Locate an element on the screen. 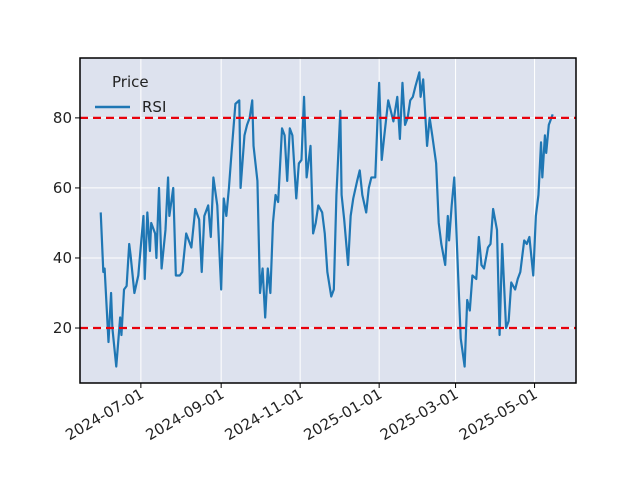 Image resolution: width=640 pixels, height=480 pixels. legend-title: Price is located at coordinates (130, 82).